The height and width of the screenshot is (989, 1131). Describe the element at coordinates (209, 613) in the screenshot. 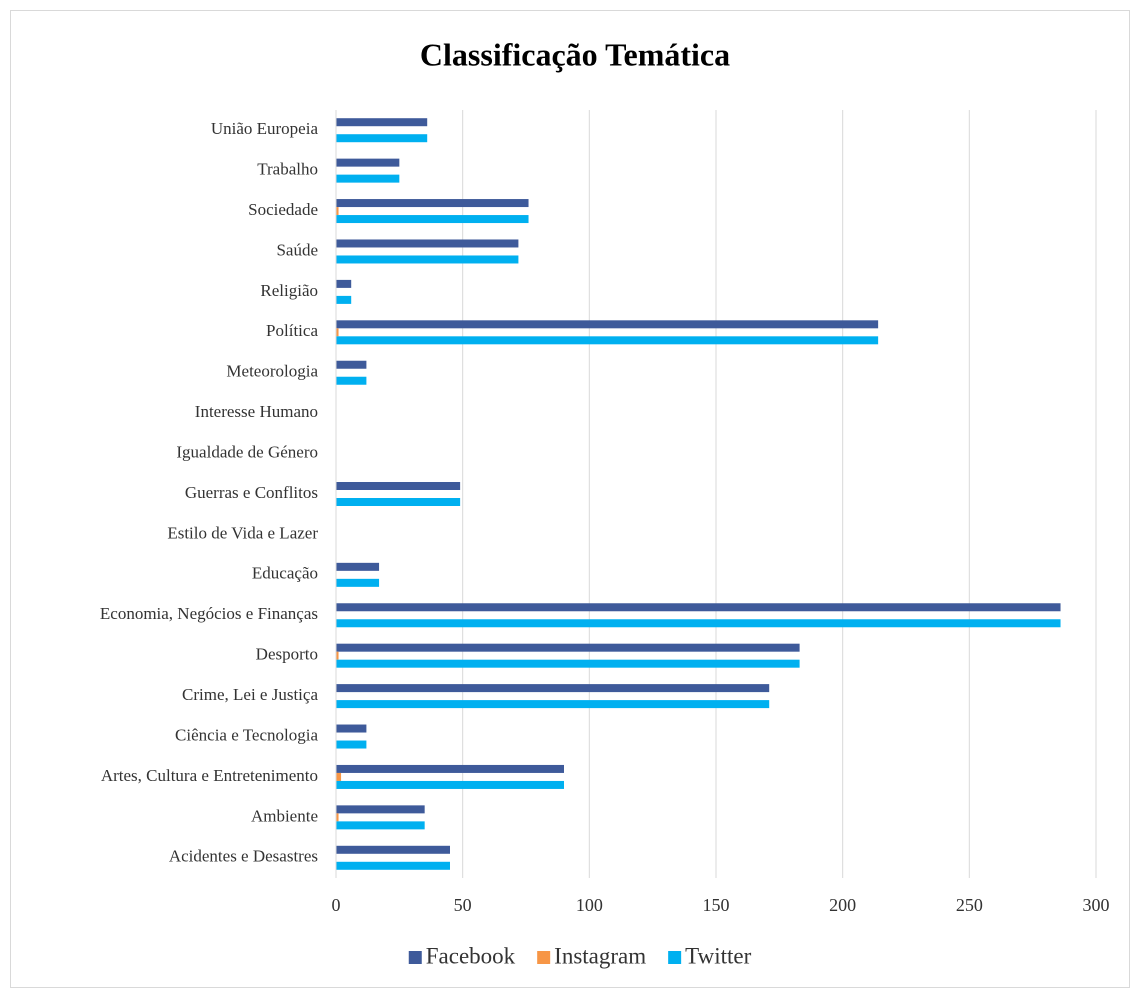

I see `y-tick-label: Economia, Negócios e Finanças` at that location.